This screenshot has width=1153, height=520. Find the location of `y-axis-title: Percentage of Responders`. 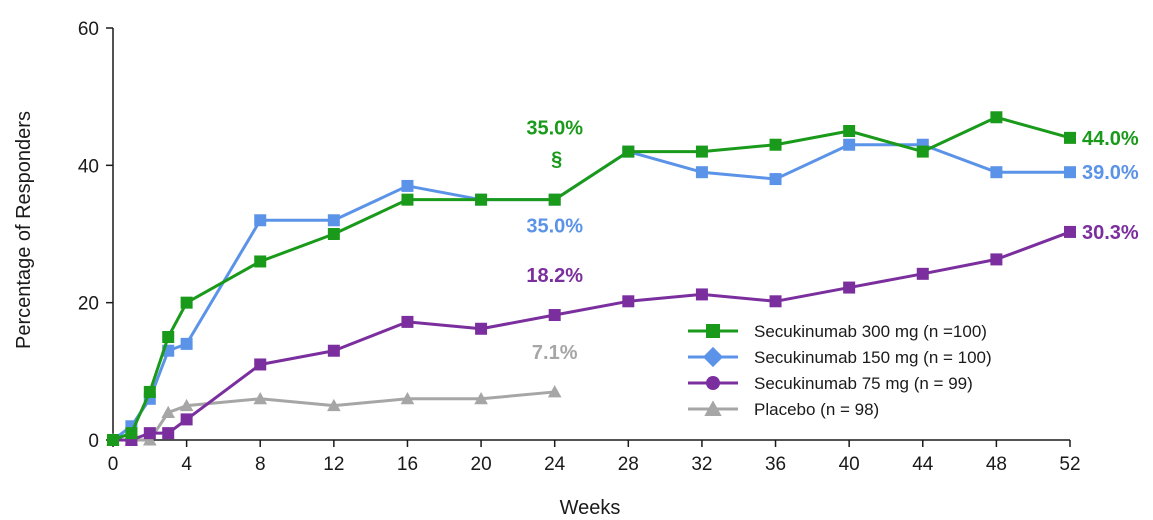

y-axis-title: Percentage of Responders is located at coordinates (24, 230).